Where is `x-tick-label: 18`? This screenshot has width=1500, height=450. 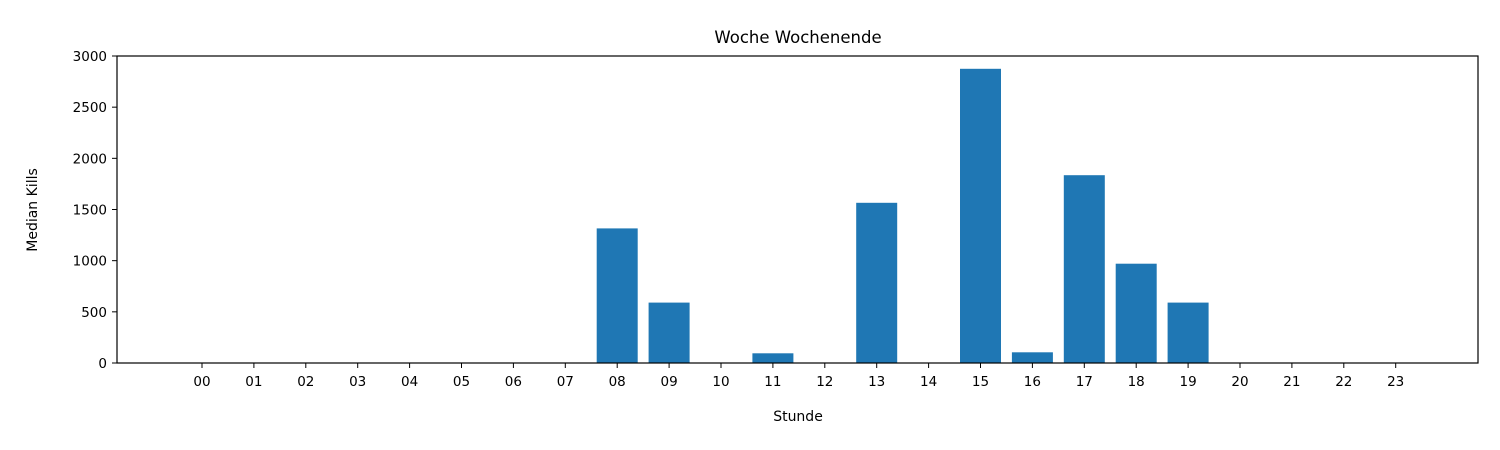
x-tick-label: 18 is located at coordinates (1136, 382).